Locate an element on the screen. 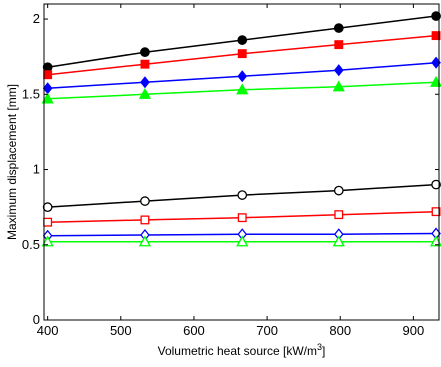 Image resolution: width=441 pixels, height=367 pixels. x-tick-label: 800 is located at coordinates (340, 330).